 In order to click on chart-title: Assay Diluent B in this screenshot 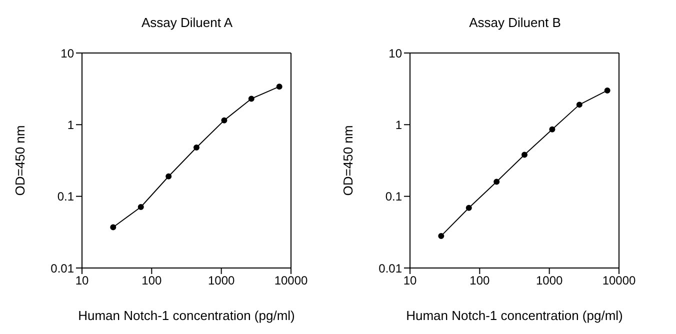, I will do `click(515, 23)`.